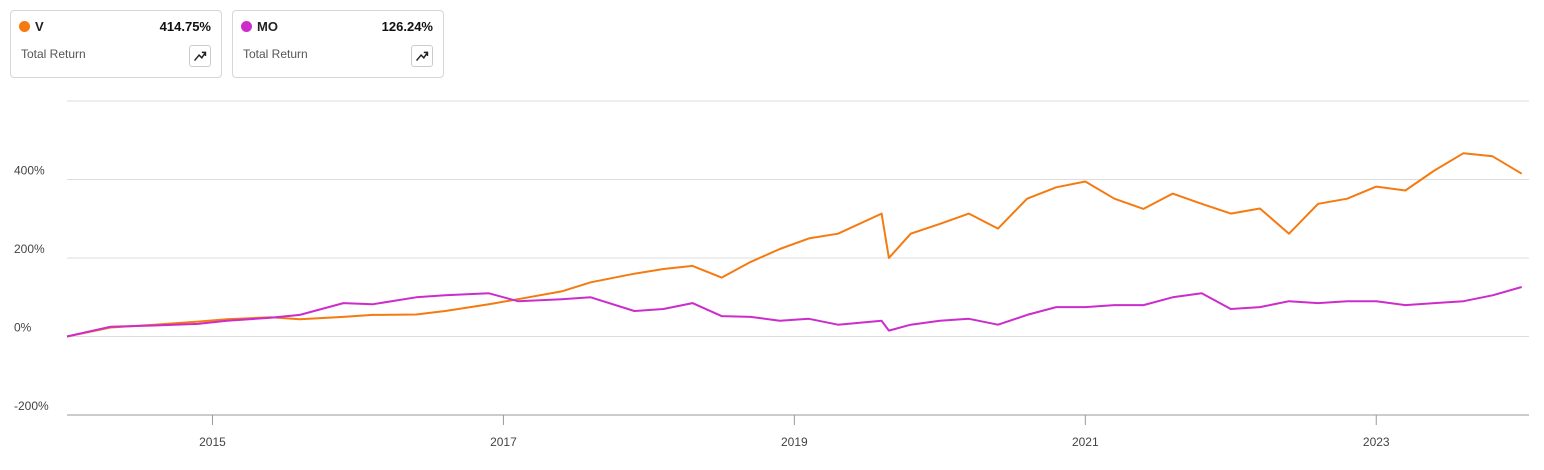  Describe the element at coordinates (23, 328) in the screenshot. I see `y-tick-label: 0%` at that location.